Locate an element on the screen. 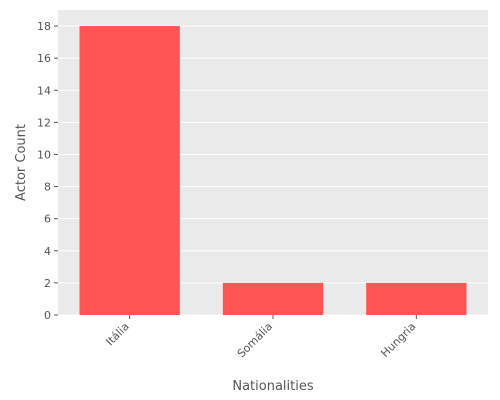  y-tick-label: 12 is located at coordinates (44, 122).